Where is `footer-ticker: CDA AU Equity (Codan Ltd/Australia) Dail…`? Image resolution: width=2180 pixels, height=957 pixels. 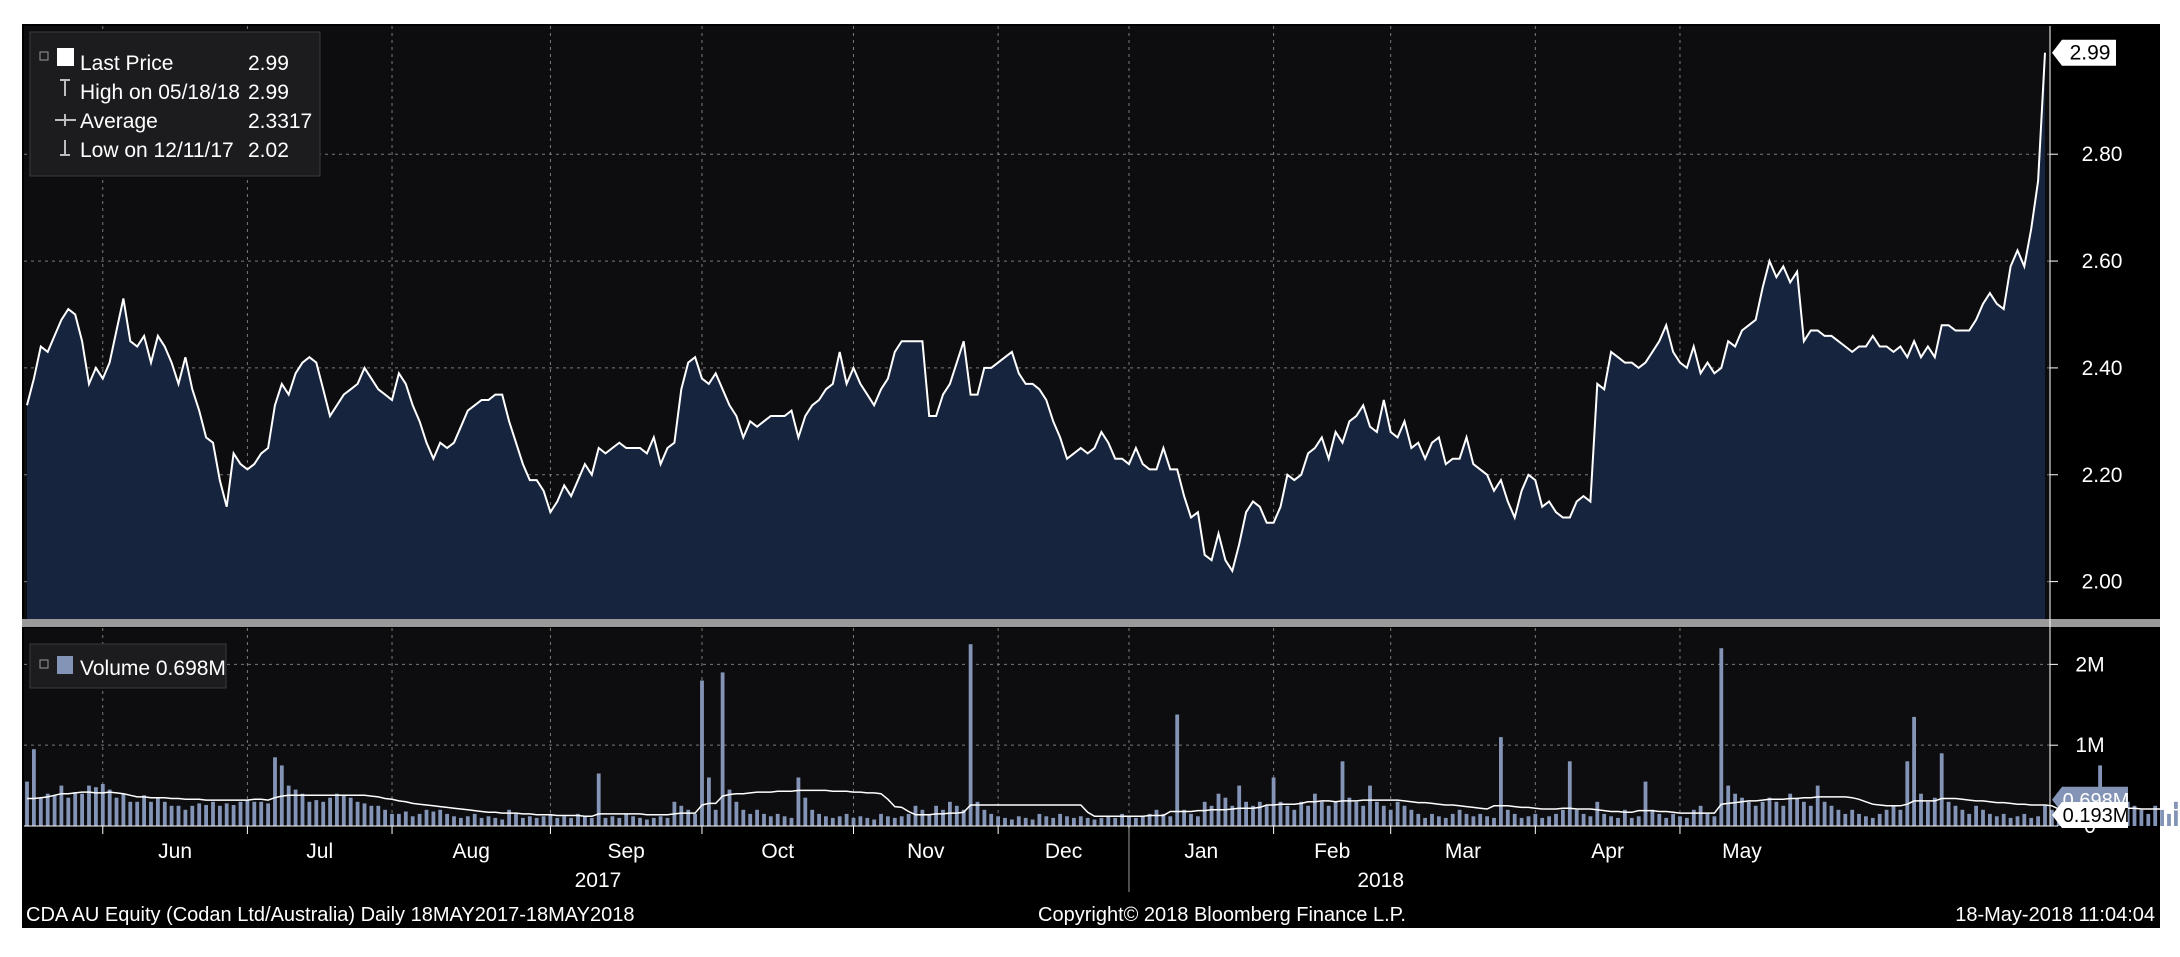 footer-ticker: CDA AU Equity (Codan Ltd/Australia) Dail… is located at coordinates (330, 915).